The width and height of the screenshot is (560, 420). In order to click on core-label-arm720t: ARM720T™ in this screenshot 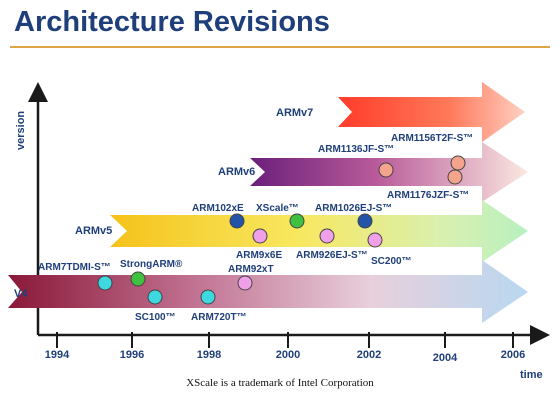, I will do `click(219, 317)`.